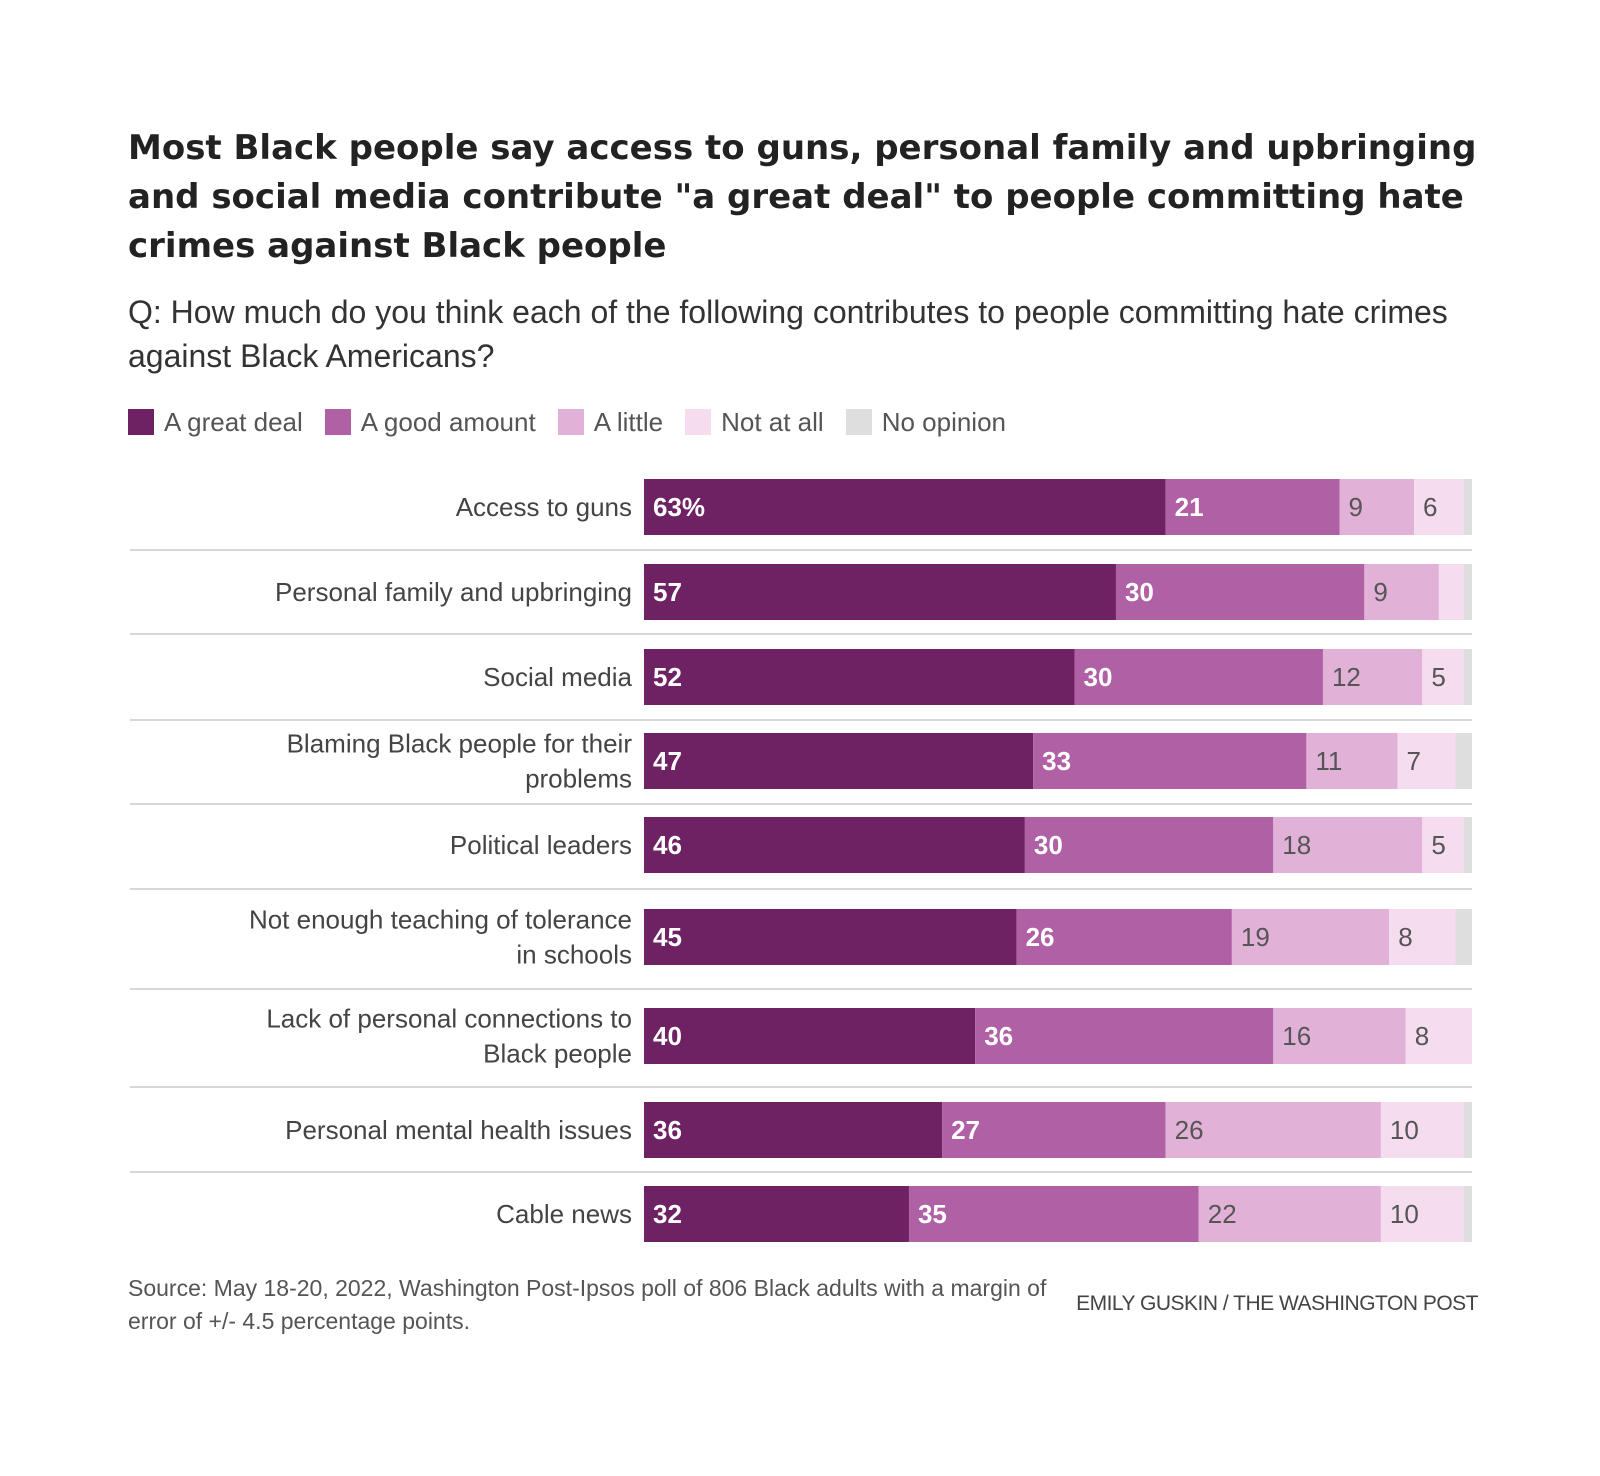 The height and width of the screenshot is (1476, 1600). Describe the element at coordinates (667, 761) in the screenshot. I see `bar-value-label: 47` at that location.